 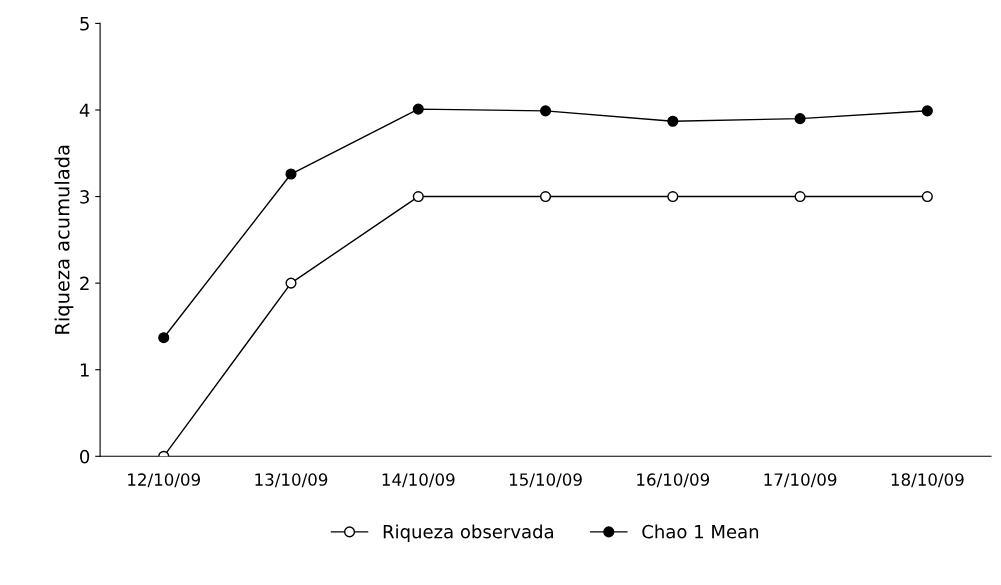 I want to click on y-tick-label: 5, so click(x=84, y=24).